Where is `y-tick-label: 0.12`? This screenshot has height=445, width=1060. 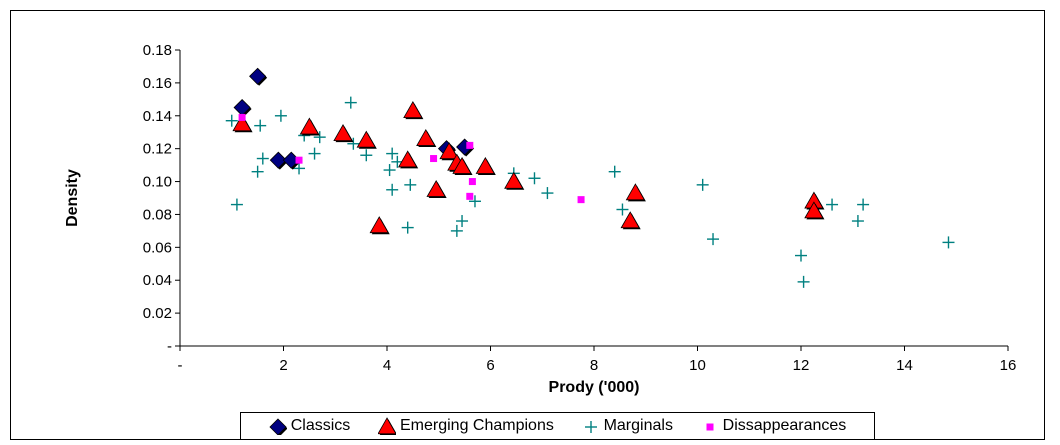 y-tick-label: 0.12 is located at coordinates (157, 149).